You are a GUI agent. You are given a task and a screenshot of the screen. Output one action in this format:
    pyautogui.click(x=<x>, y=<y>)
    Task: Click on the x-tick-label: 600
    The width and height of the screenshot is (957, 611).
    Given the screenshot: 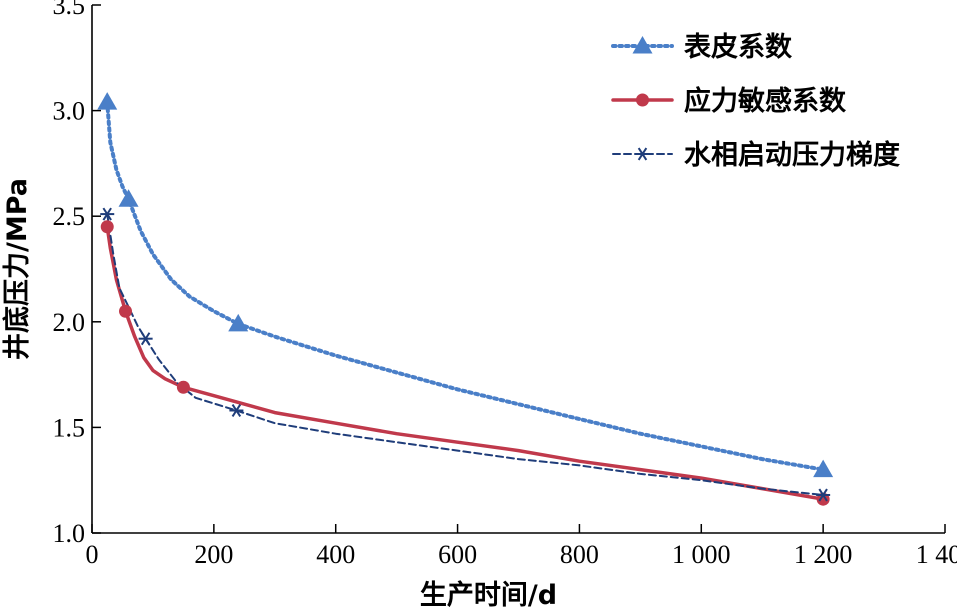 What is the action you would take?
    pyautogui.click(x=457, y=554)
    